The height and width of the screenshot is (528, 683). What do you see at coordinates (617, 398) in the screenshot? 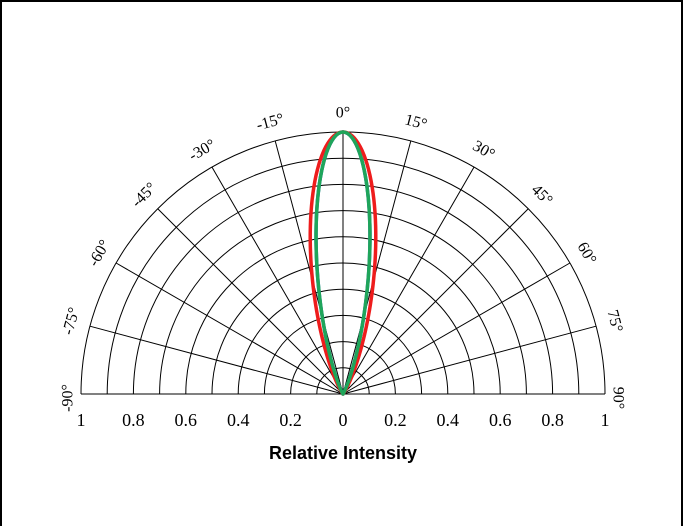
I see `angle-label: 90°` at bounding box center [617, 398].